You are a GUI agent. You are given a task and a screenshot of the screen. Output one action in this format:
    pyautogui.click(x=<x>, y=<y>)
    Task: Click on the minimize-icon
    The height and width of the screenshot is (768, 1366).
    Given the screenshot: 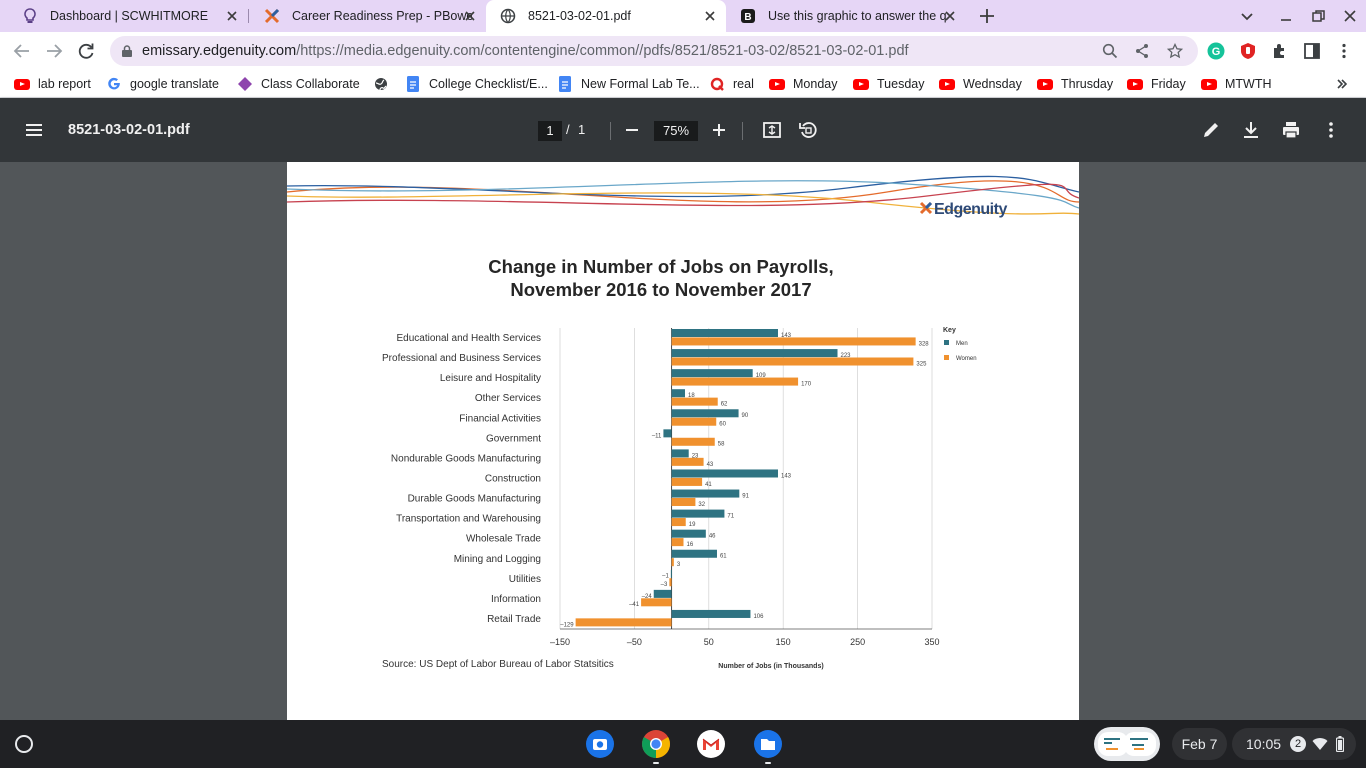 What is the action you would take?
    pyautogui.click(x=1286, y=16)
    